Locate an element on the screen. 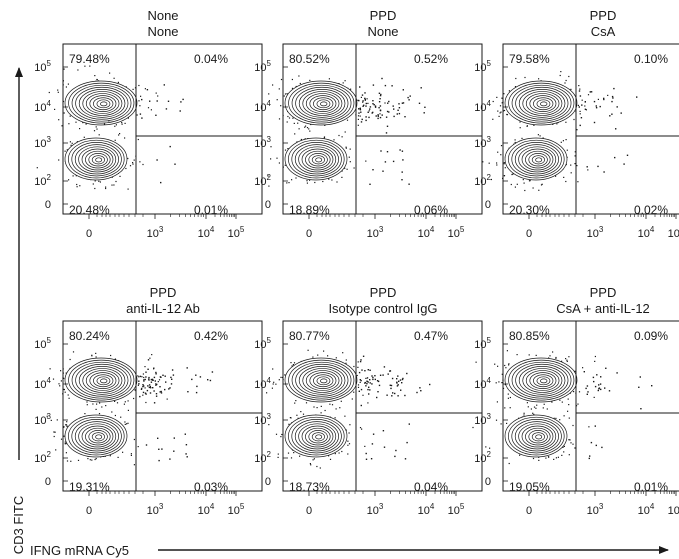  quadrant-upper-left: 80.24% is located at coordinates (89, 336).